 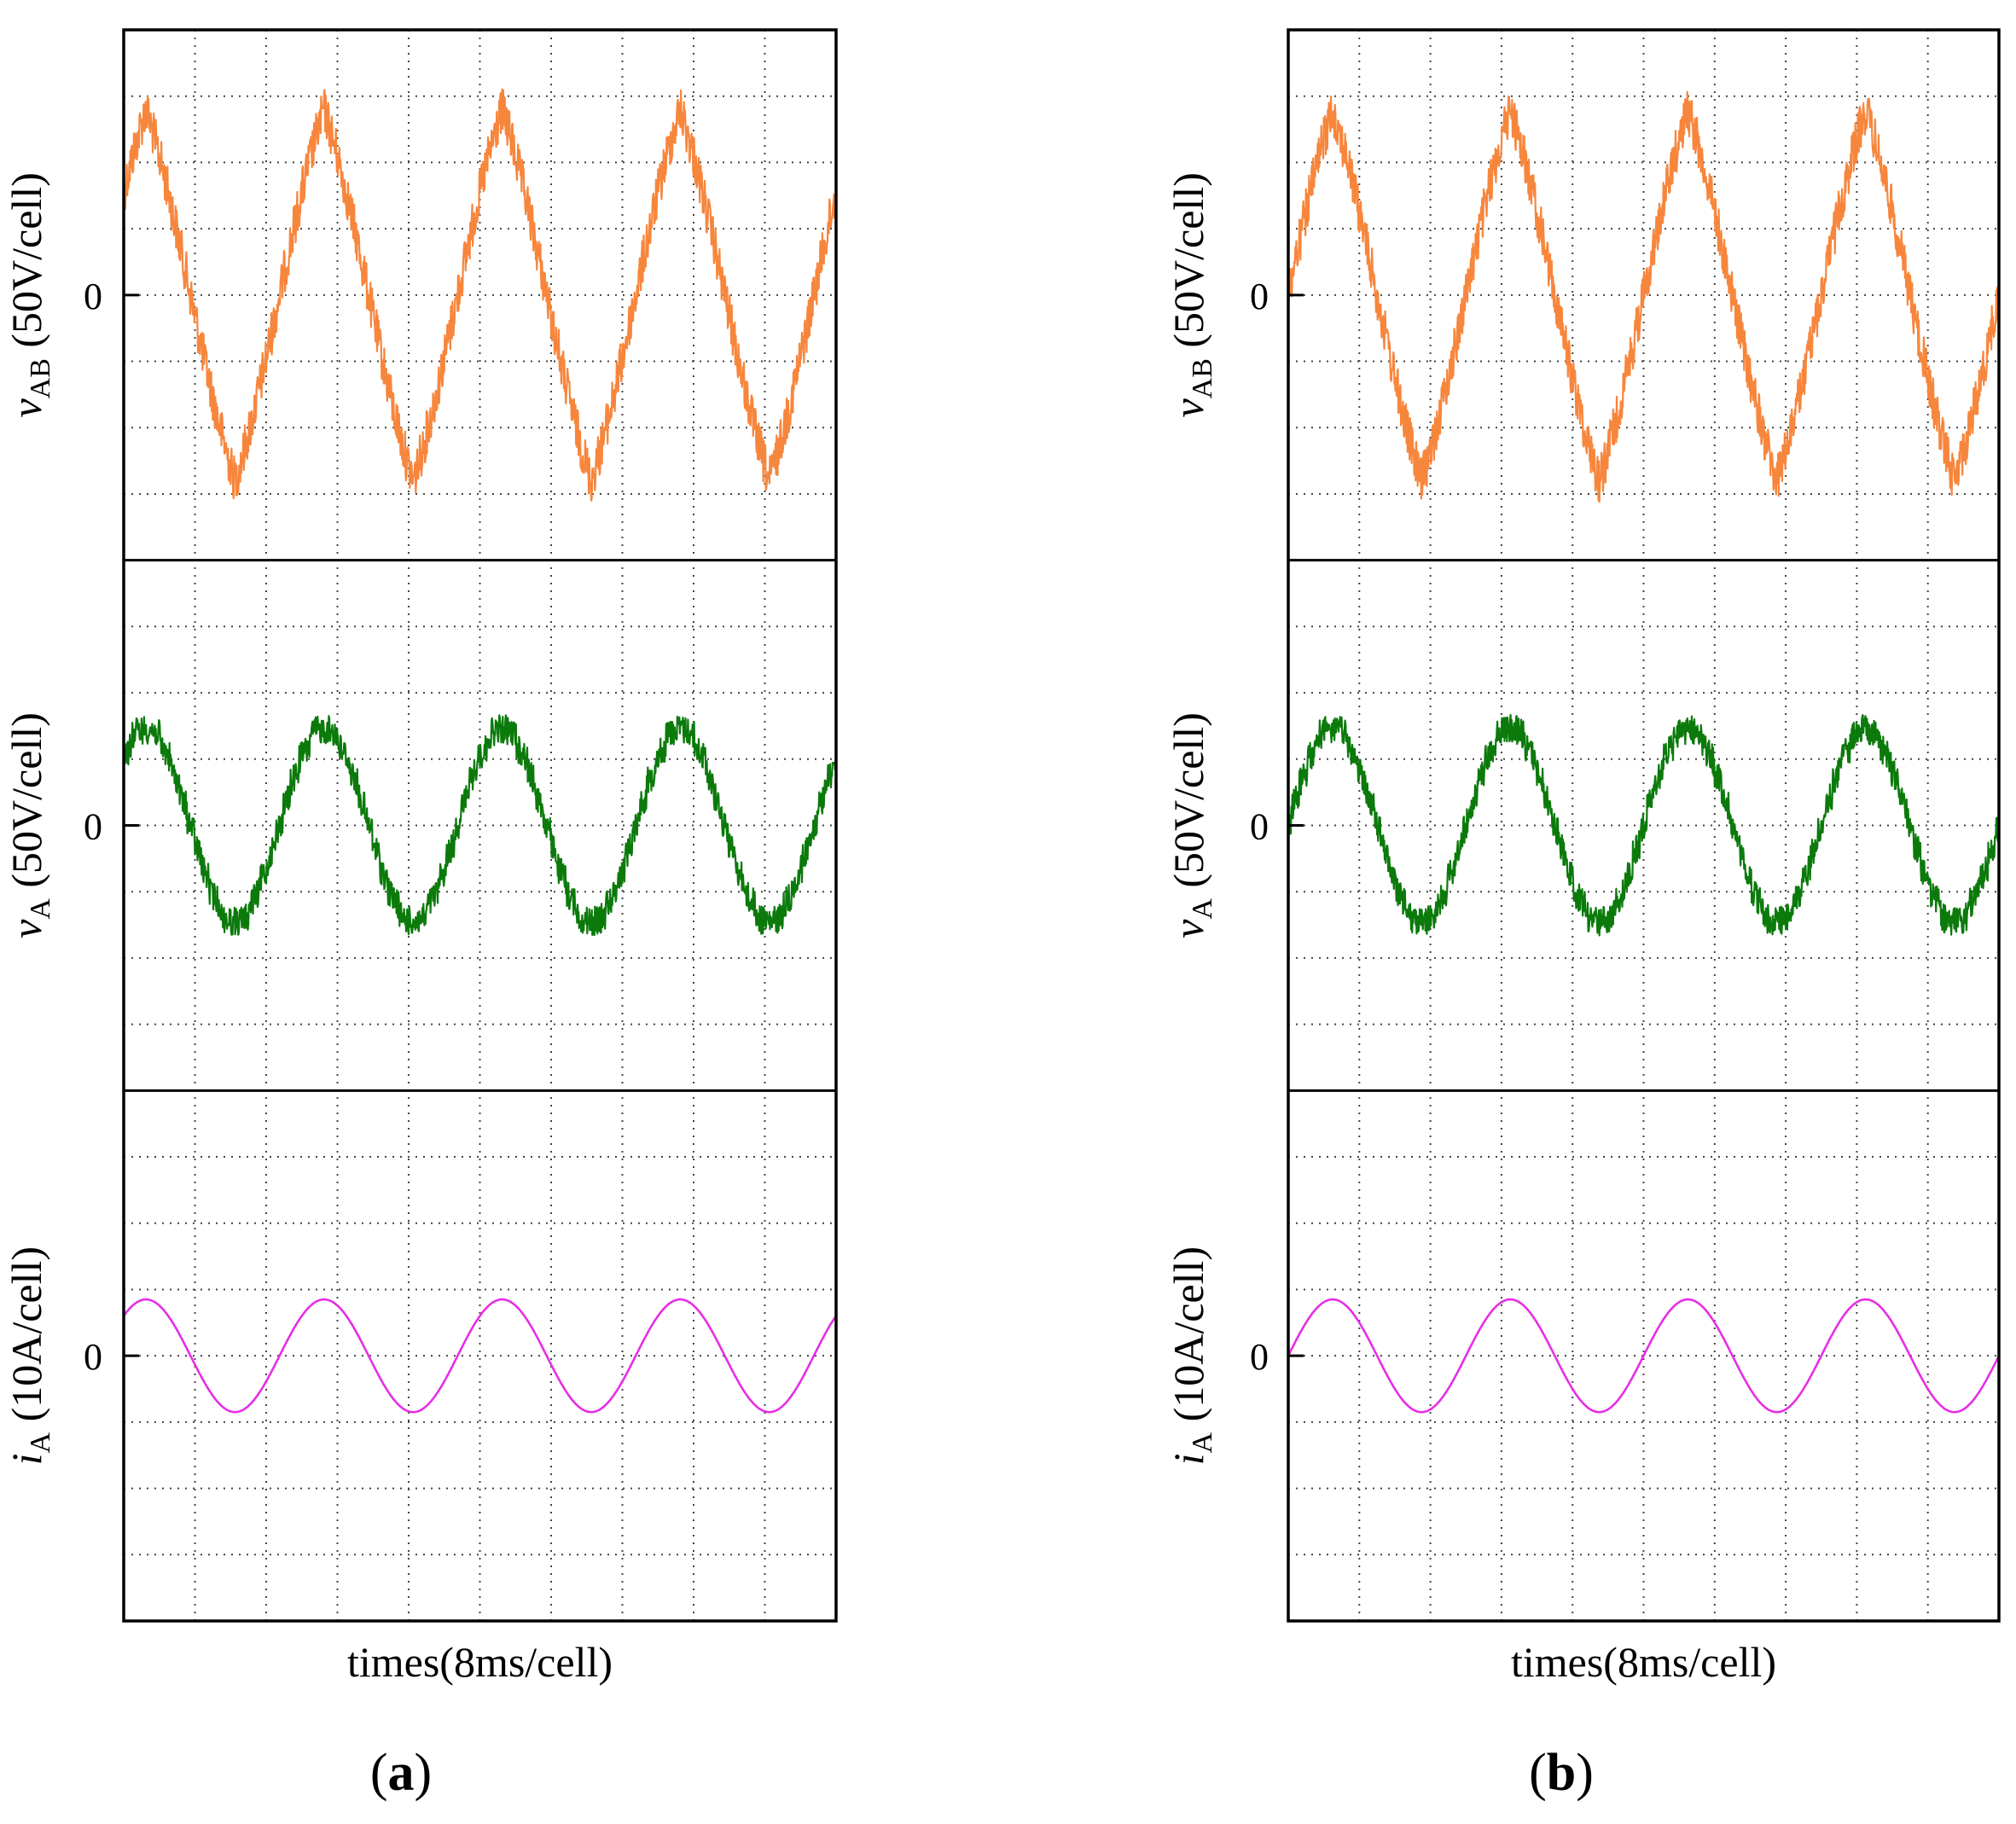 I want to click on panel-caption: (a), so click(x=401, y=1773).